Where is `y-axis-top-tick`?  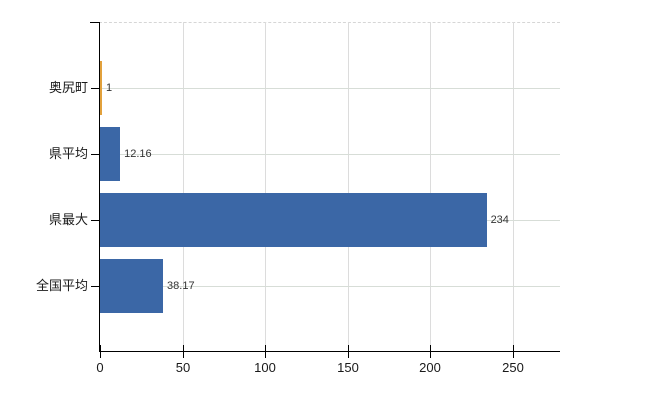
y-axis-top-tick is located at coordinates (94, 22).